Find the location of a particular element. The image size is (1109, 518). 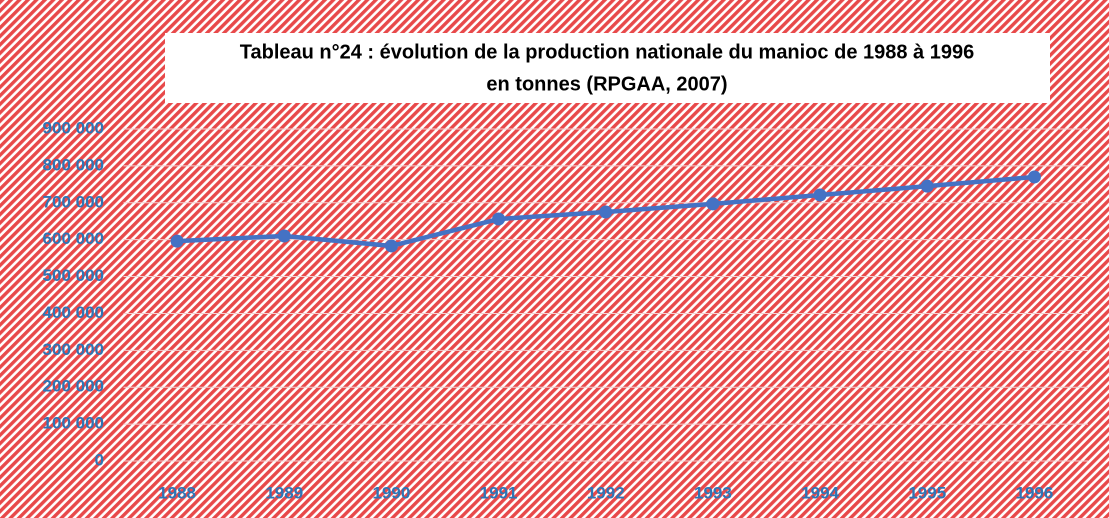

y-tick-label: 600 000 is located at coordinates (73, 238).